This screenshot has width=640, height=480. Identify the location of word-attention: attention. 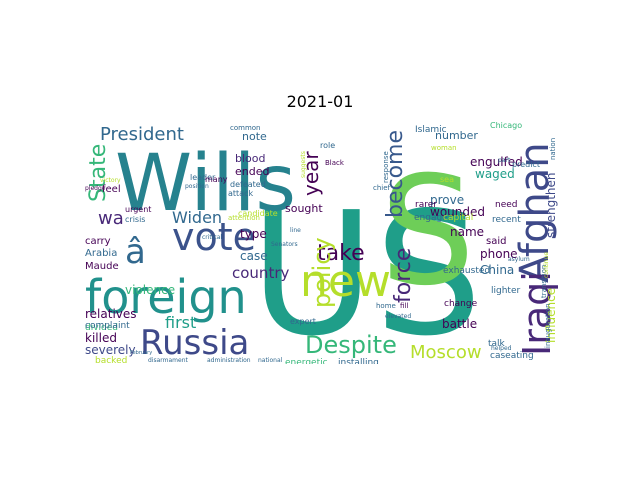
(244, 218).